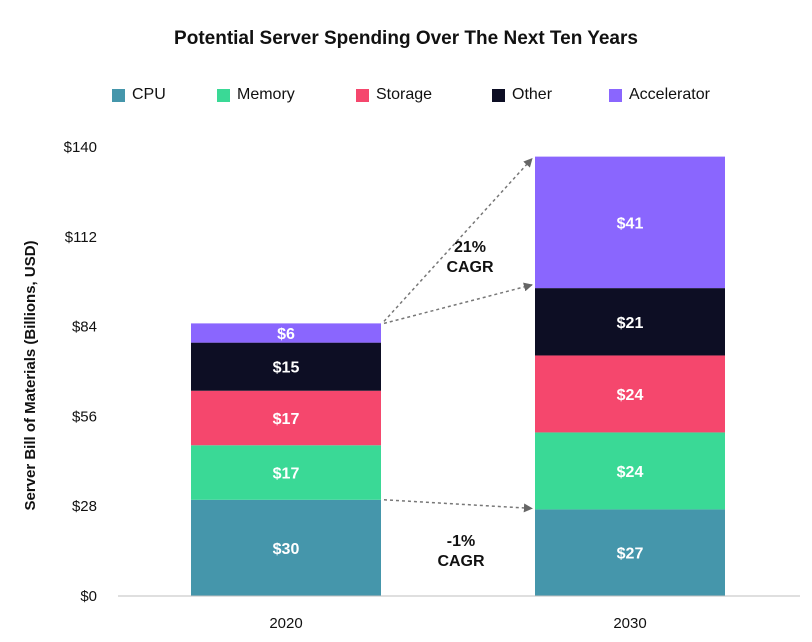 This screenshot has height=642, width=812. What do you see at coordinates (84, 327) in the screenshot?
I see `y-tick-label: $84` at bounding box center [84, 327].